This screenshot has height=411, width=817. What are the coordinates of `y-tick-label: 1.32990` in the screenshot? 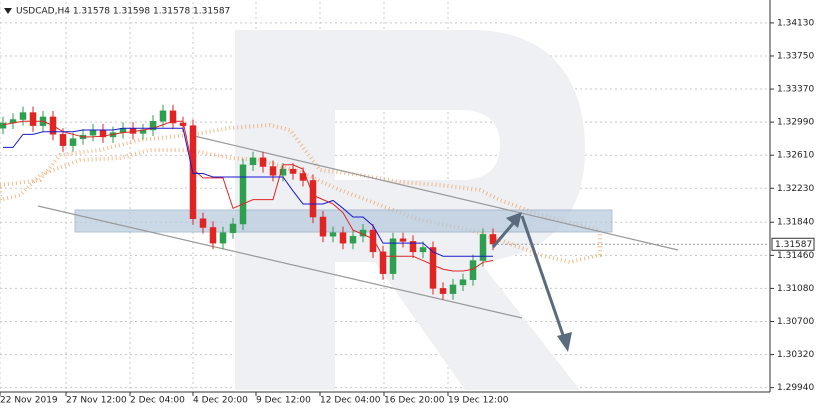 It's located at (795, 123).